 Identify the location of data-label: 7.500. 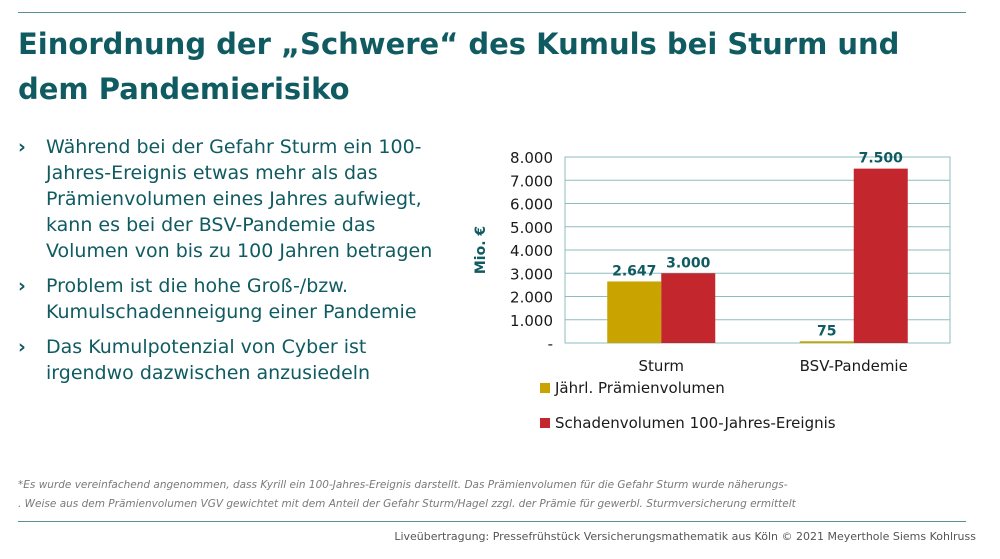
(881, 159).